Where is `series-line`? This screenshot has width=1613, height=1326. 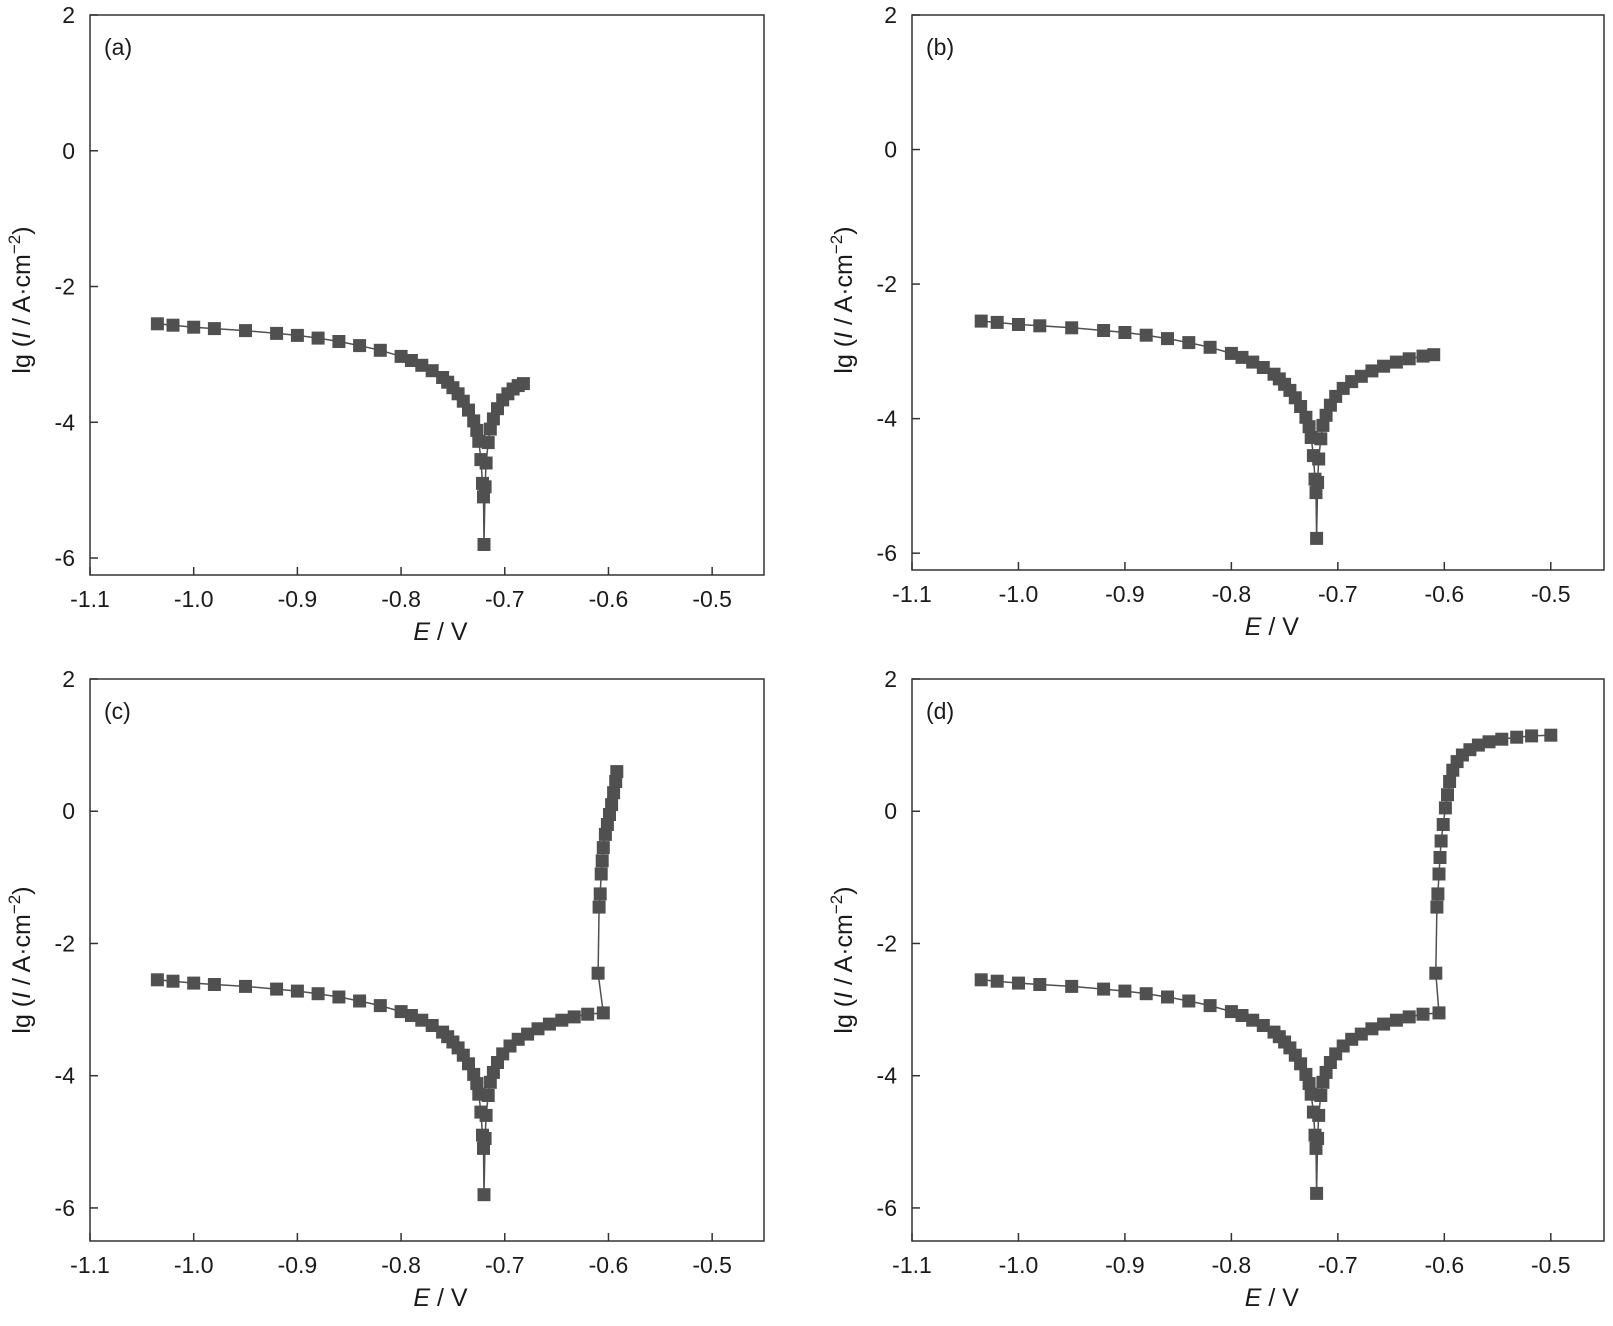
series-line is located at coordinates (340, 434).